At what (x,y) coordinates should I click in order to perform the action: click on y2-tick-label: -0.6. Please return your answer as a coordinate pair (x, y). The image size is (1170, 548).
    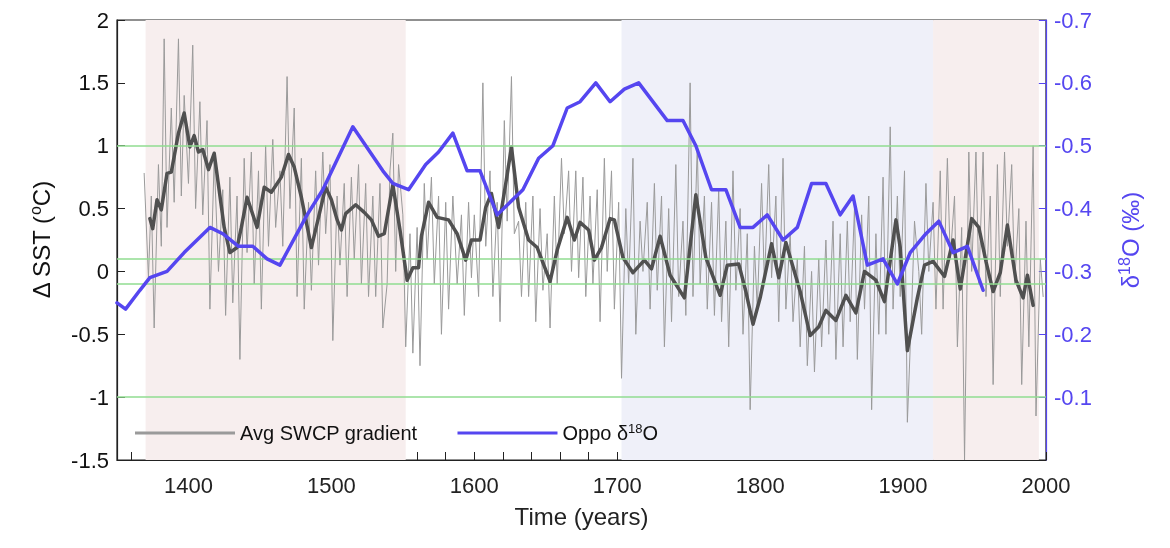
    Looking at the image, I should click on (1073, 83).